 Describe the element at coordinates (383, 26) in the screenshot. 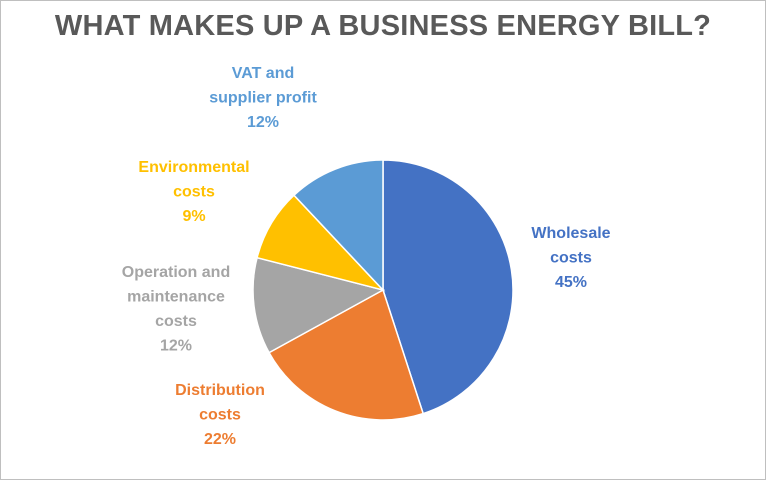

I see `chart-title: WHAT MAKES UP A BUSINESS ENERGY BILL?` at that location.